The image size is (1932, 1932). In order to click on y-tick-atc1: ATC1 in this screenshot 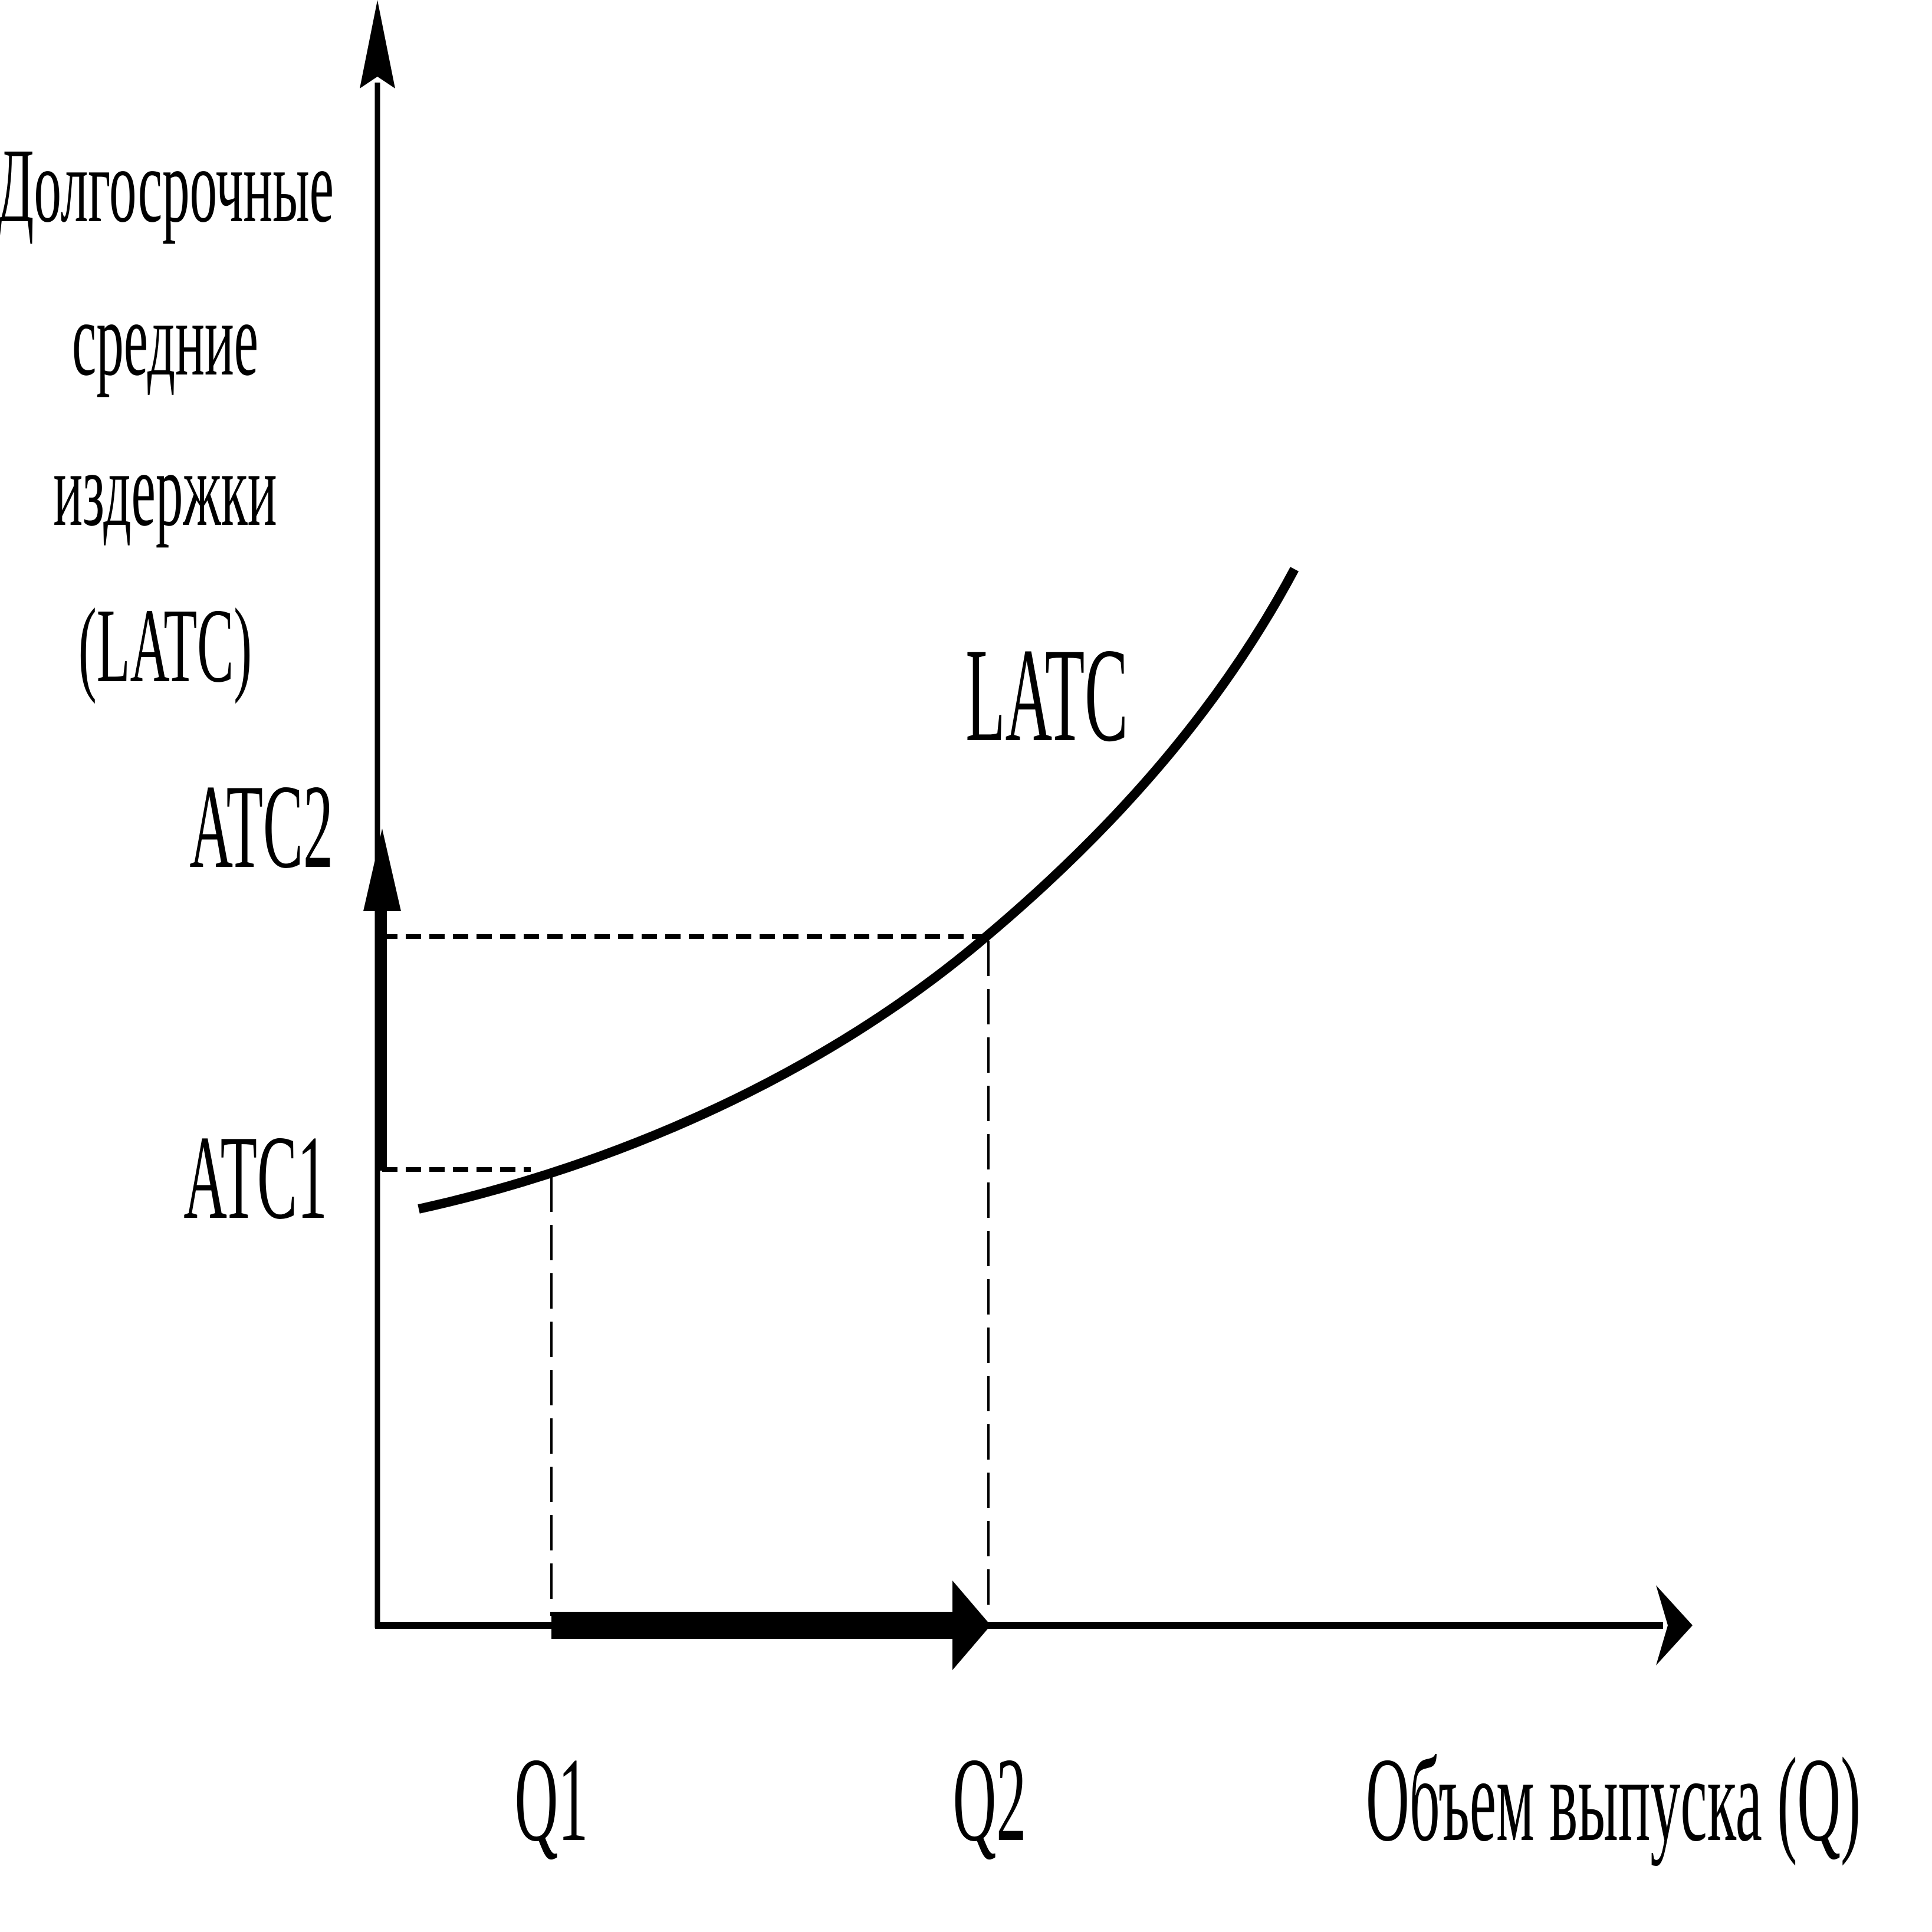, I will do `click(255, 1177)`.